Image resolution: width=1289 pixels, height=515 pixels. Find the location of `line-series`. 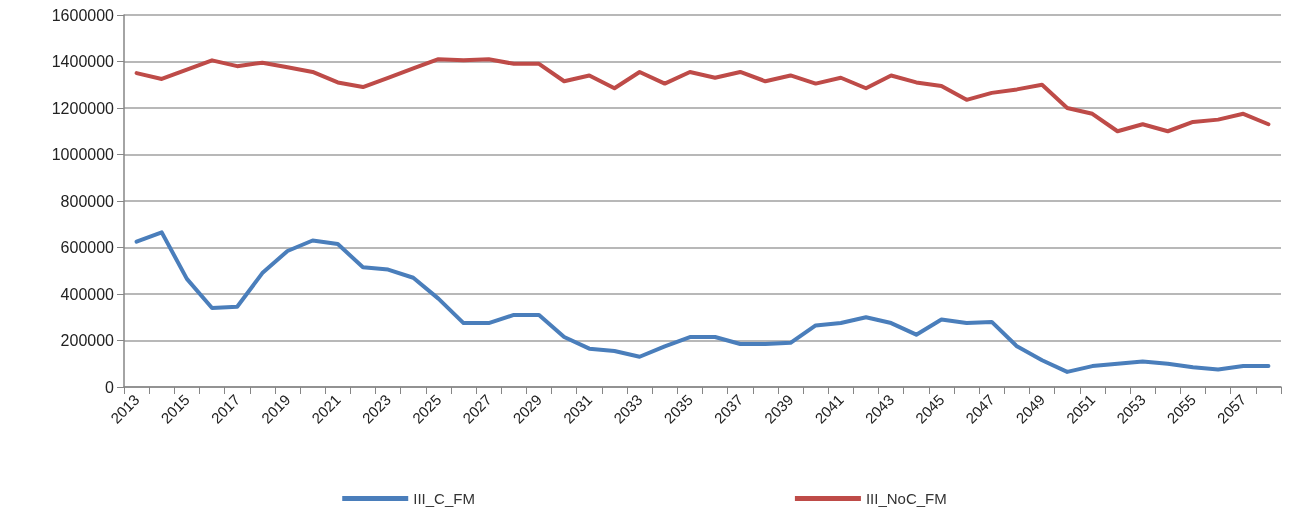

line-series is located at coordinates (702, 95).